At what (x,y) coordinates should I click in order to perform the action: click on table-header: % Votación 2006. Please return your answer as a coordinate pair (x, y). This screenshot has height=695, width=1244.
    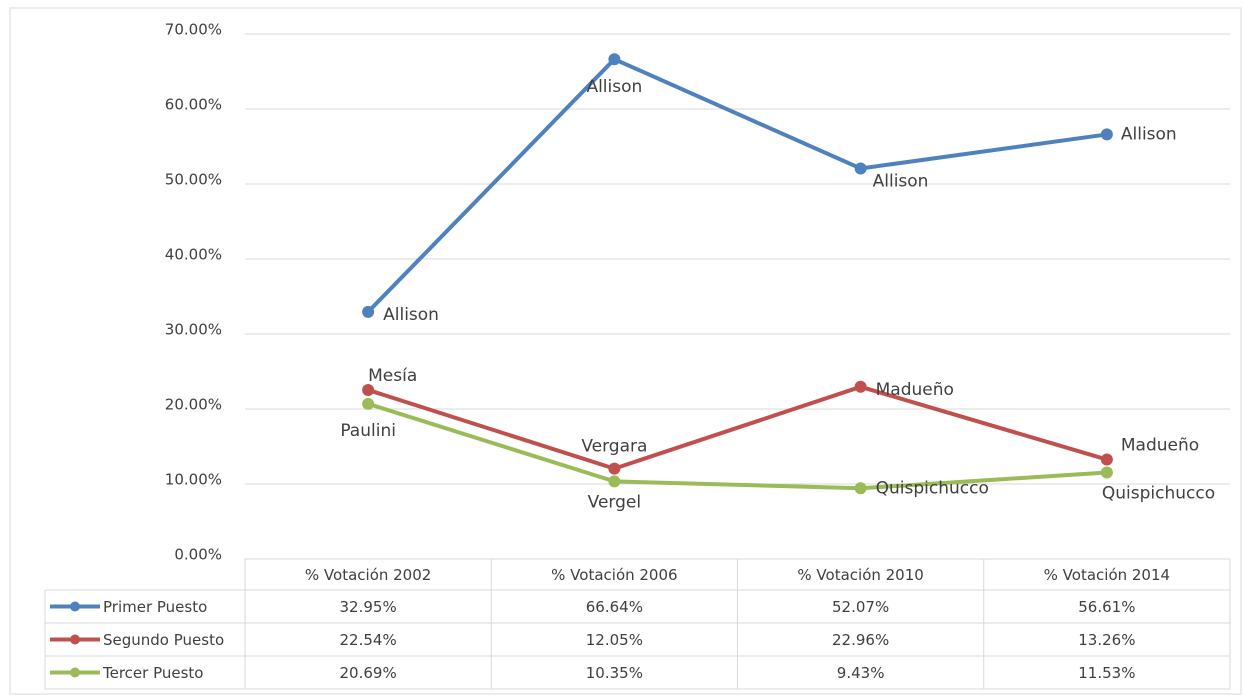
    Looking at the image, I should click on (614, 575).